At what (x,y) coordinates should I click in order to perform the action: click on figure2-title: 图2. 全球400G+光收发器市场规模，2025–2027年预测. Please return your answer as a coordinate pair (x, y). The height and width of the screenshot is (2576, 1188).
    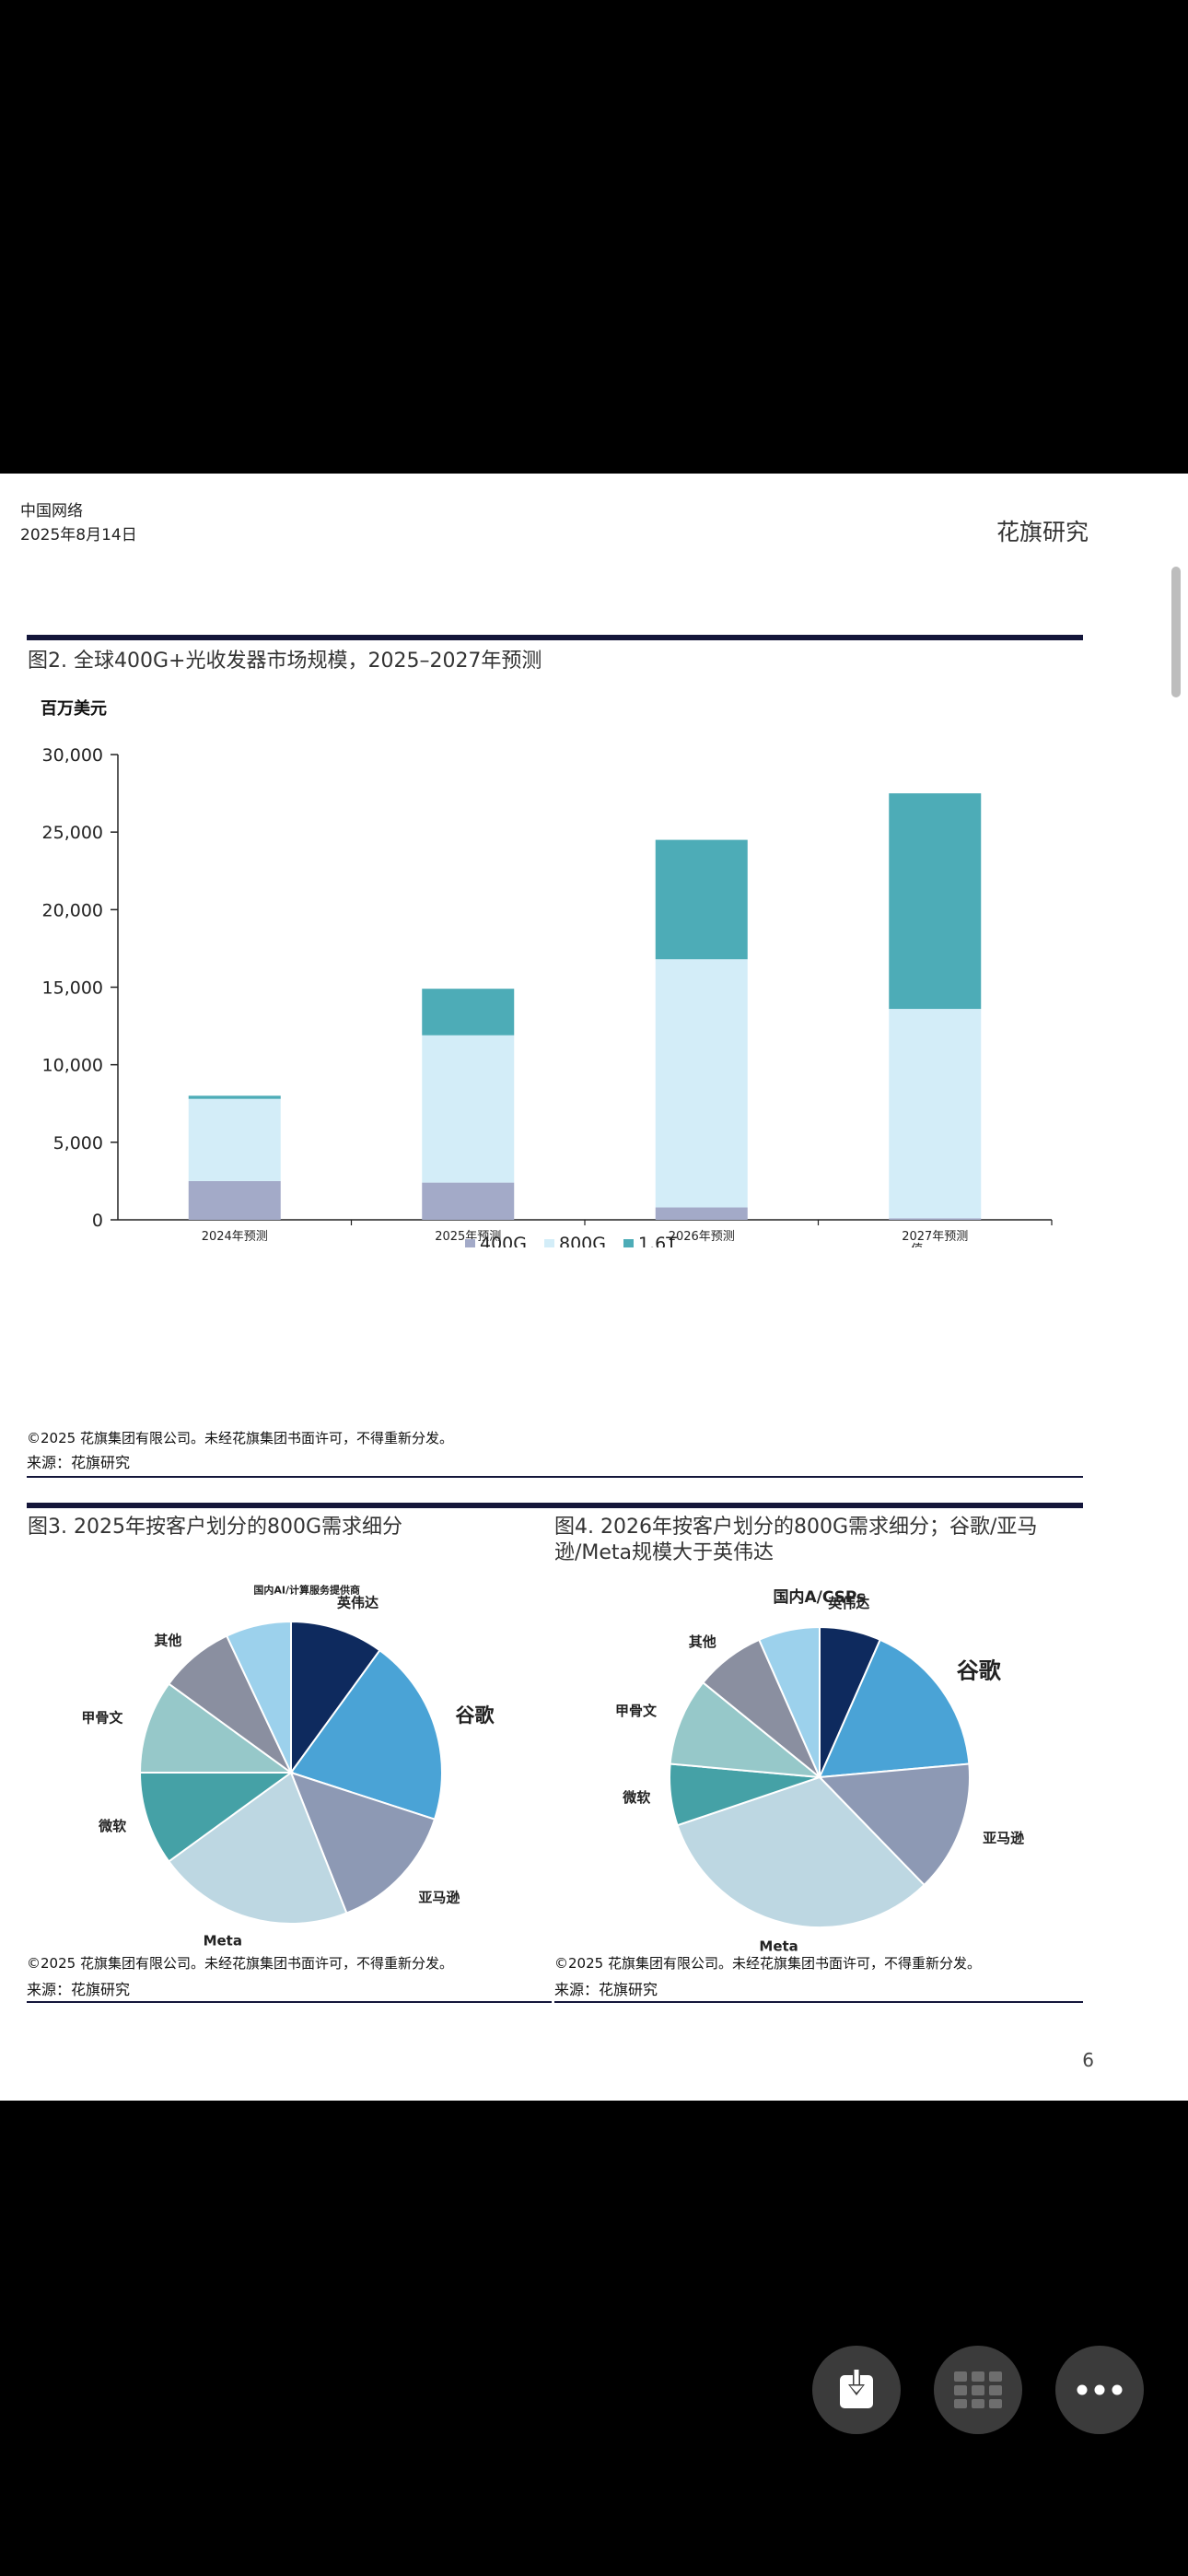
    Looking at the image, I should click on (285, 661).